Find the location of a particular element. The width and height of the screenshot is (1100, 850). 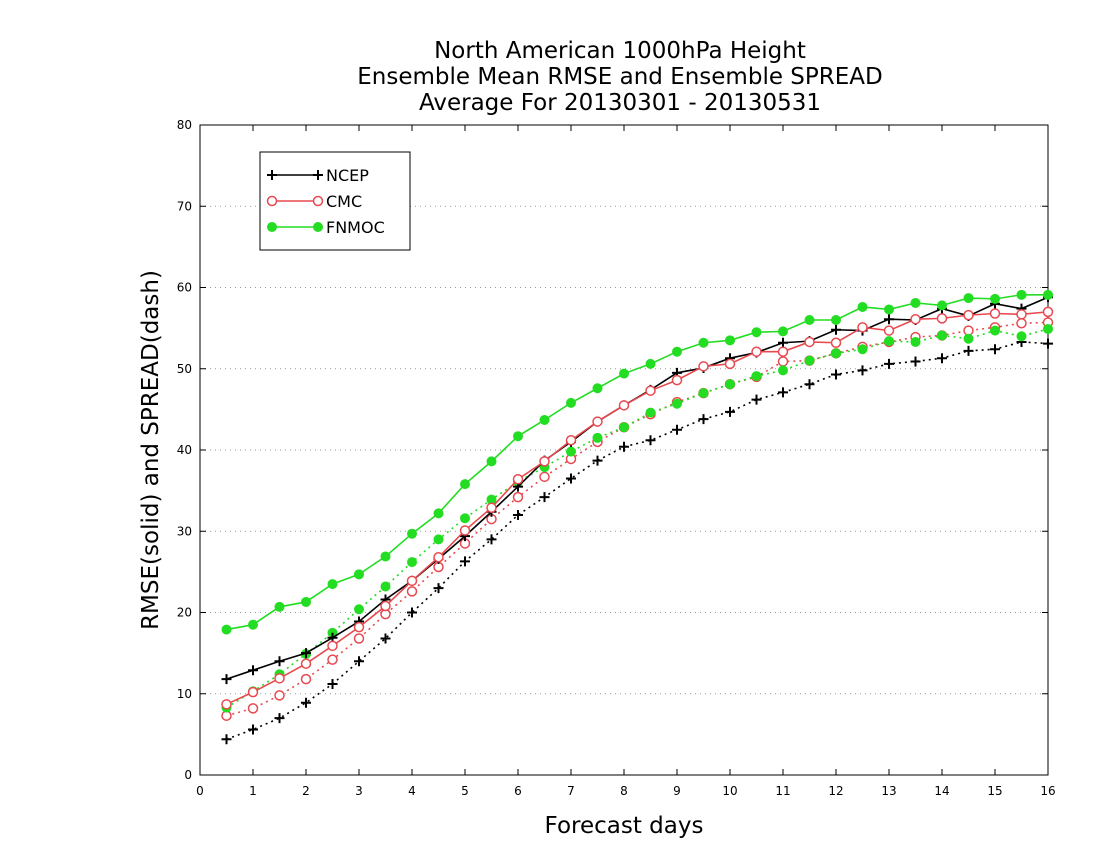

legend-label: NCEP is located at coordinates (347, 175).